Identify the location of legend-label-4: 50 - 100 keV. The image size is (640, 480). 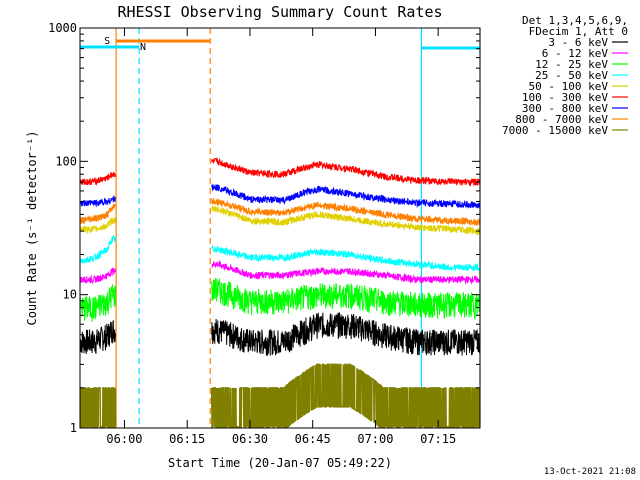
(569, 86).